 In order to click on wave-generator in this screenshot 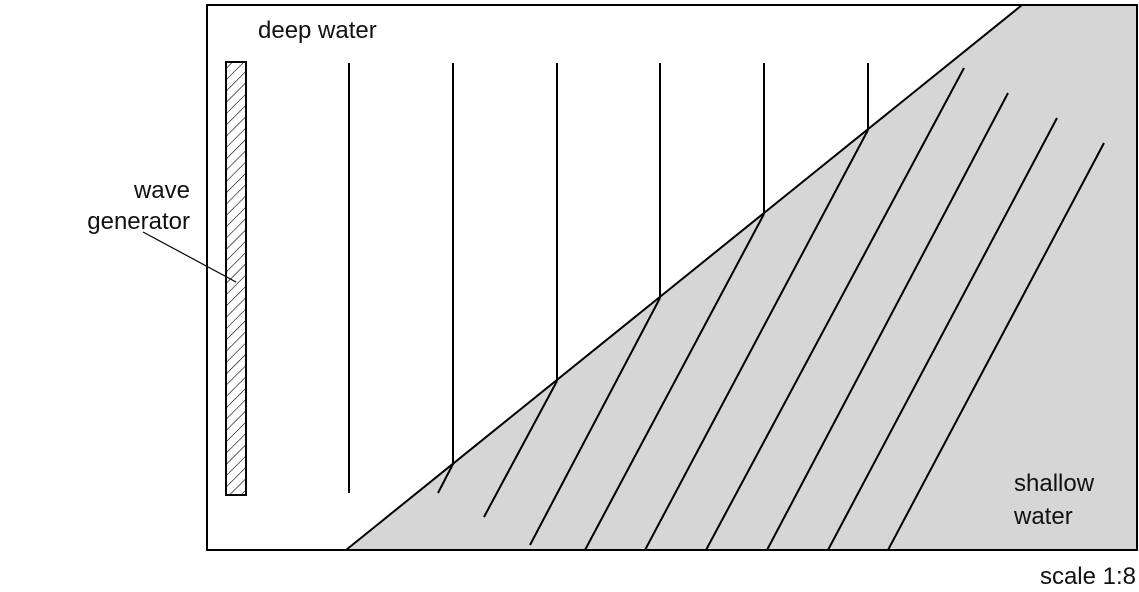, I will do `click(236, 278)`.